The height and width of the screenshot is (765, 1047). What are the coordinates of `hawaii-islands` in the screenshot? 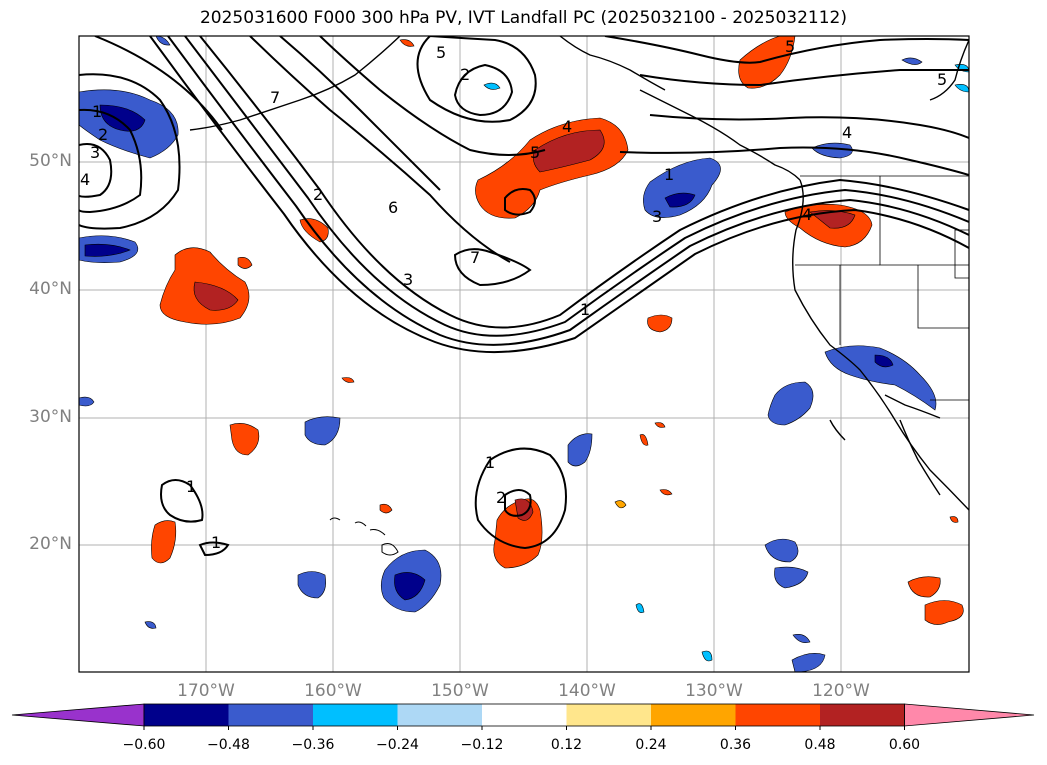 It's located at (364, 536).